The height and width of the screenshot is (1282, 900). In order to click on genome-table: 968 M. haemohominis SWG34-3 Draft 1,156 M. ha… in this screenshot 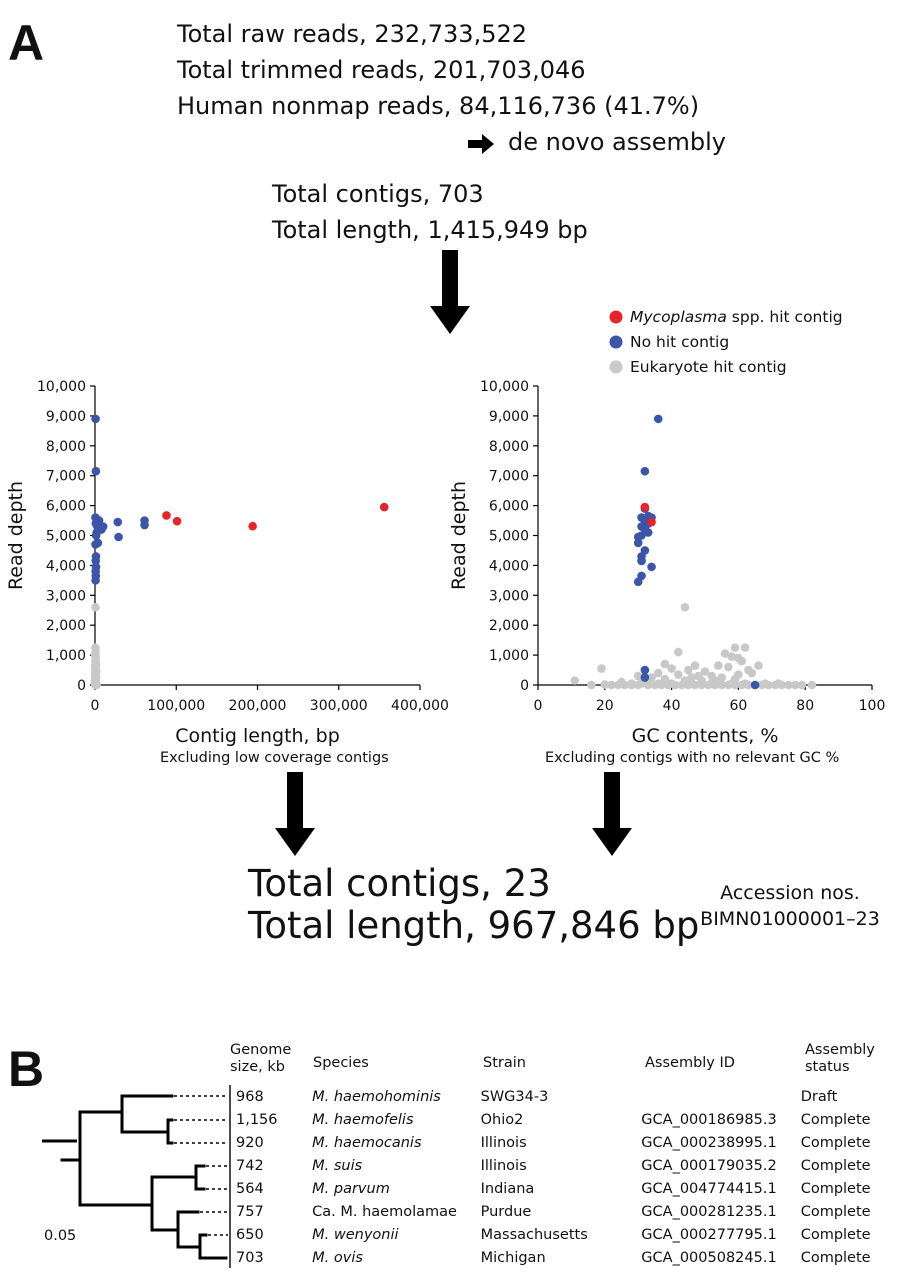, I will do `click(568, 1177)`.